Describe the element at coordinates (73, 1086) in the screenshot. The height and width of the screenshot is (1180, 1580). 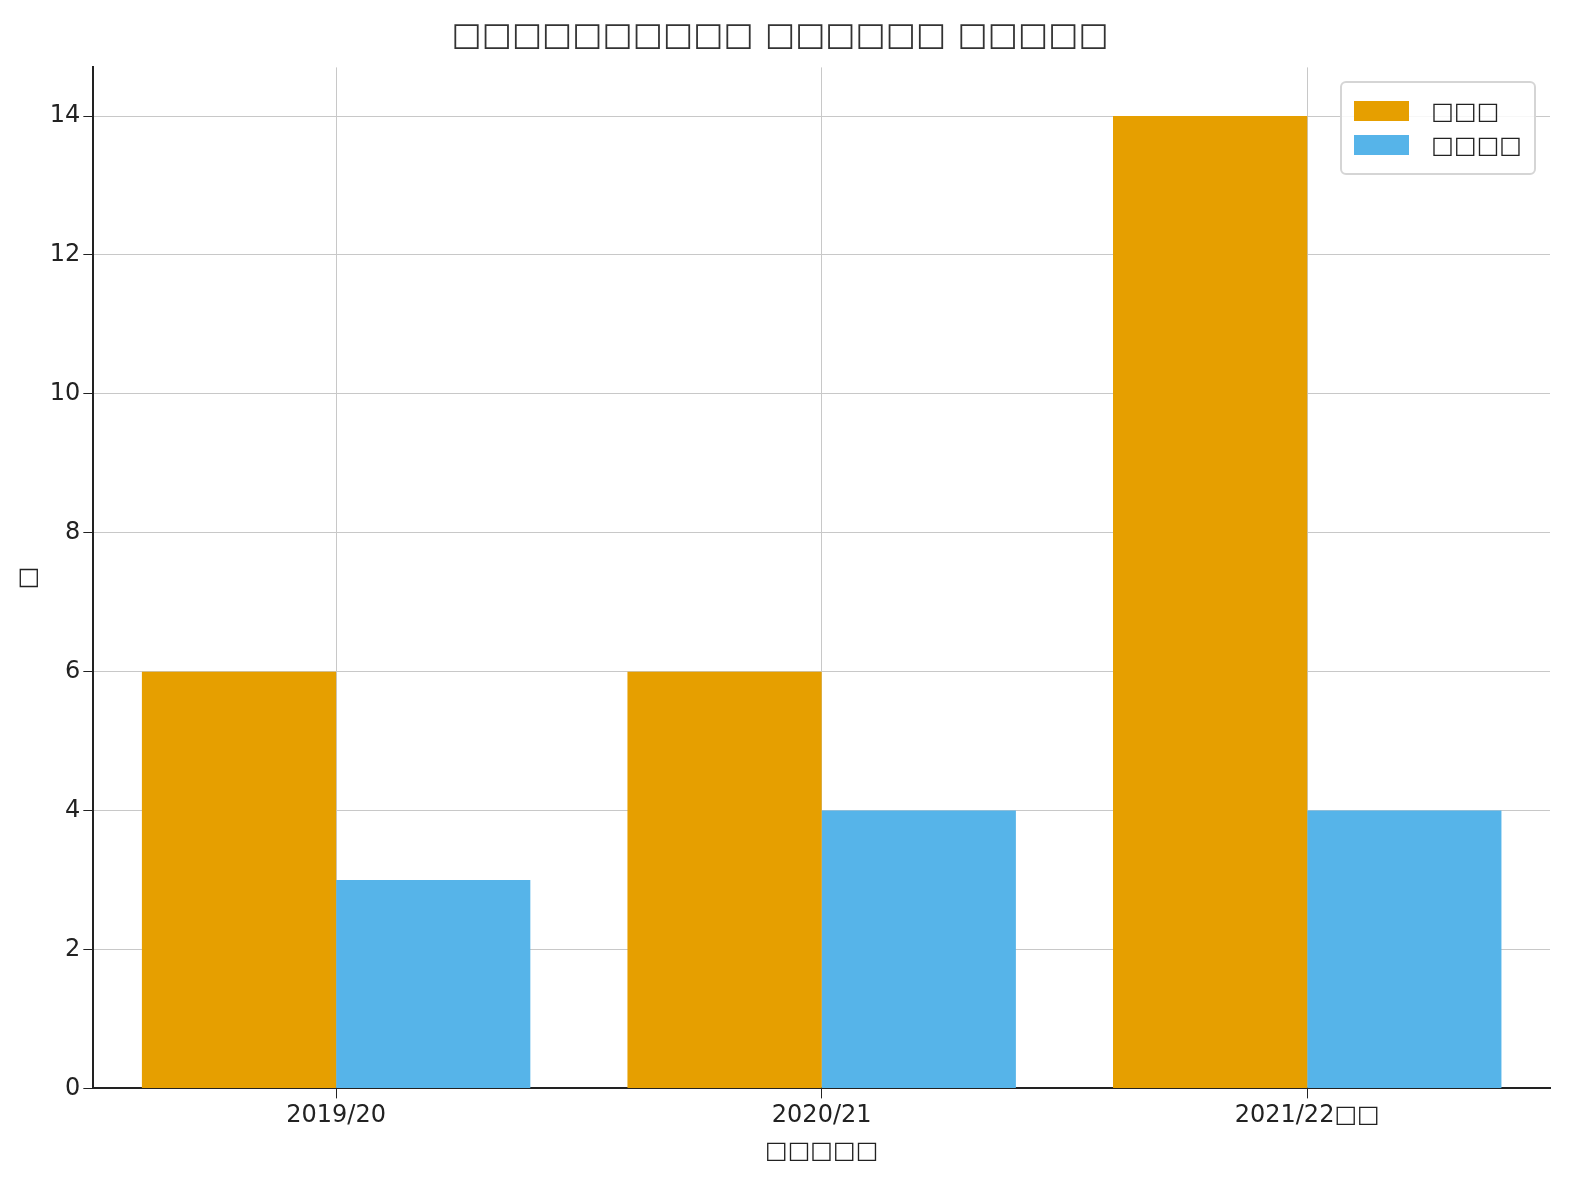
I see `y-tick-label: 0` at that location.